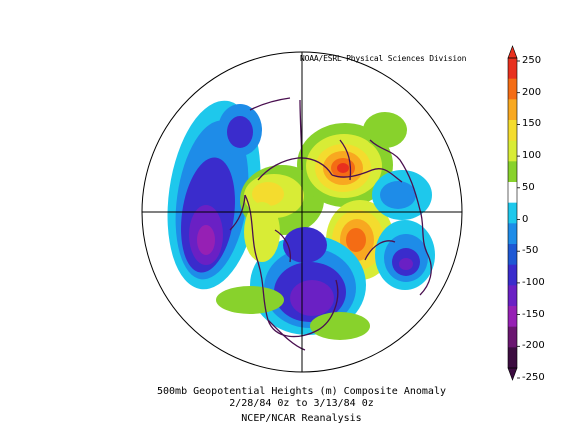 The width and height of the screenshot is (565, 437). What do you see at coordinates (525, 219) in the screenshot?
I see `colorbar-tick-label: 0` at bounding box center [525, 219].